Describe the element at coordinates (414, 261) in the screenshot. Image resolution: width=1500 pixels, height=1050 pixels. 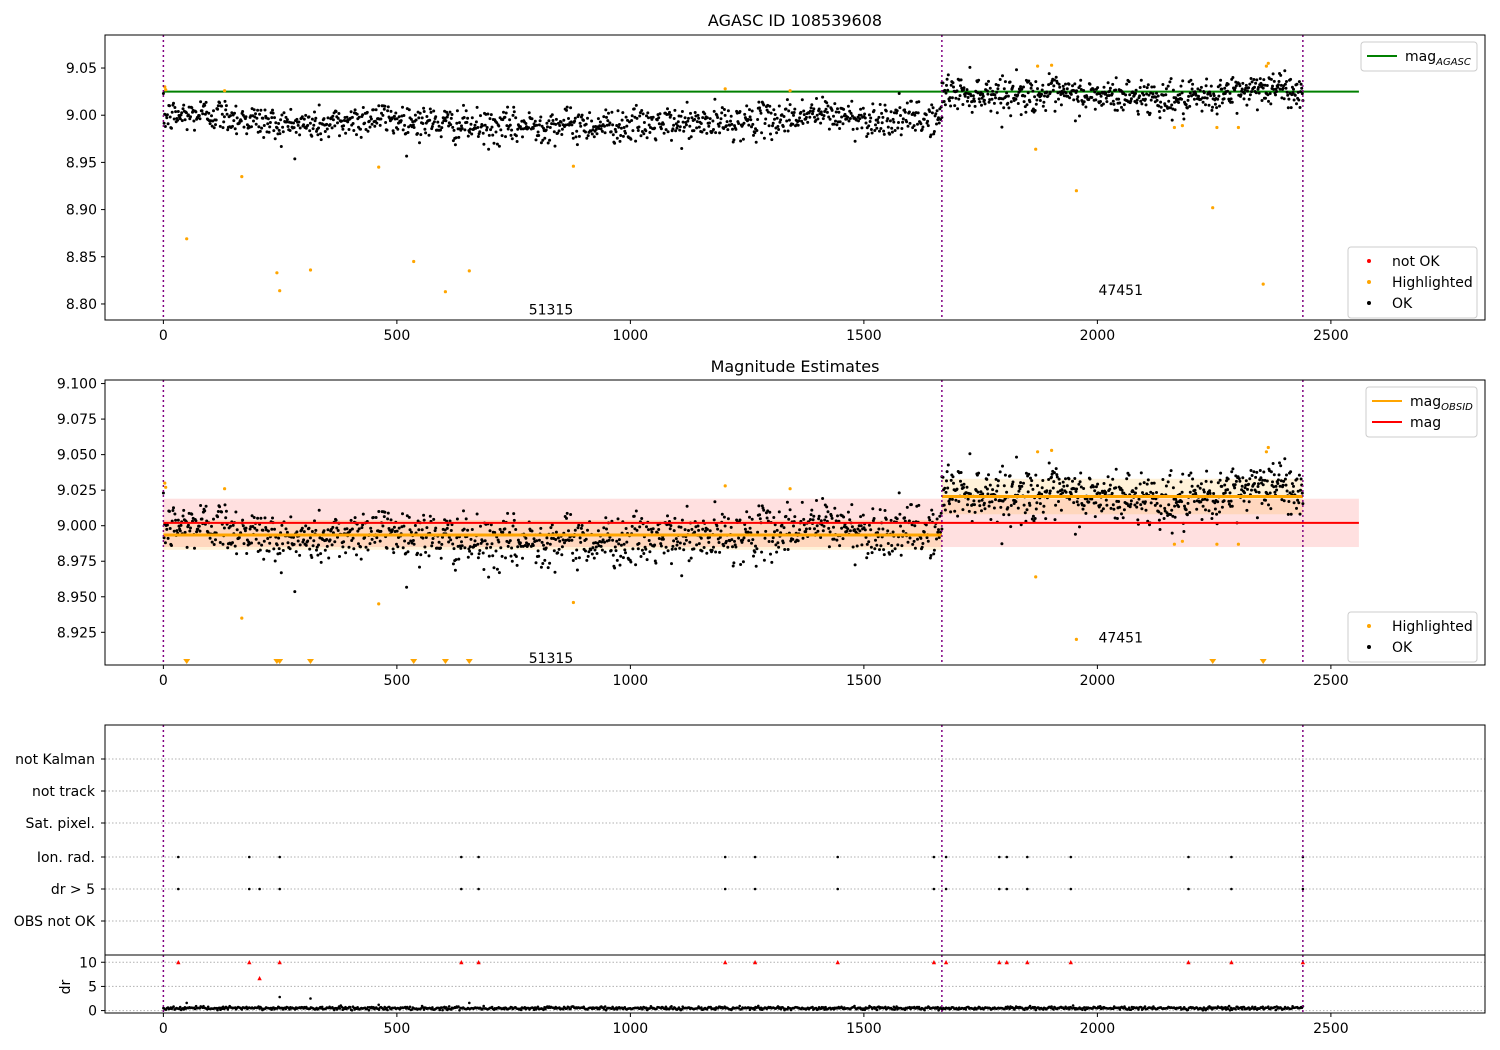
I see `highlighted-point` at that location.